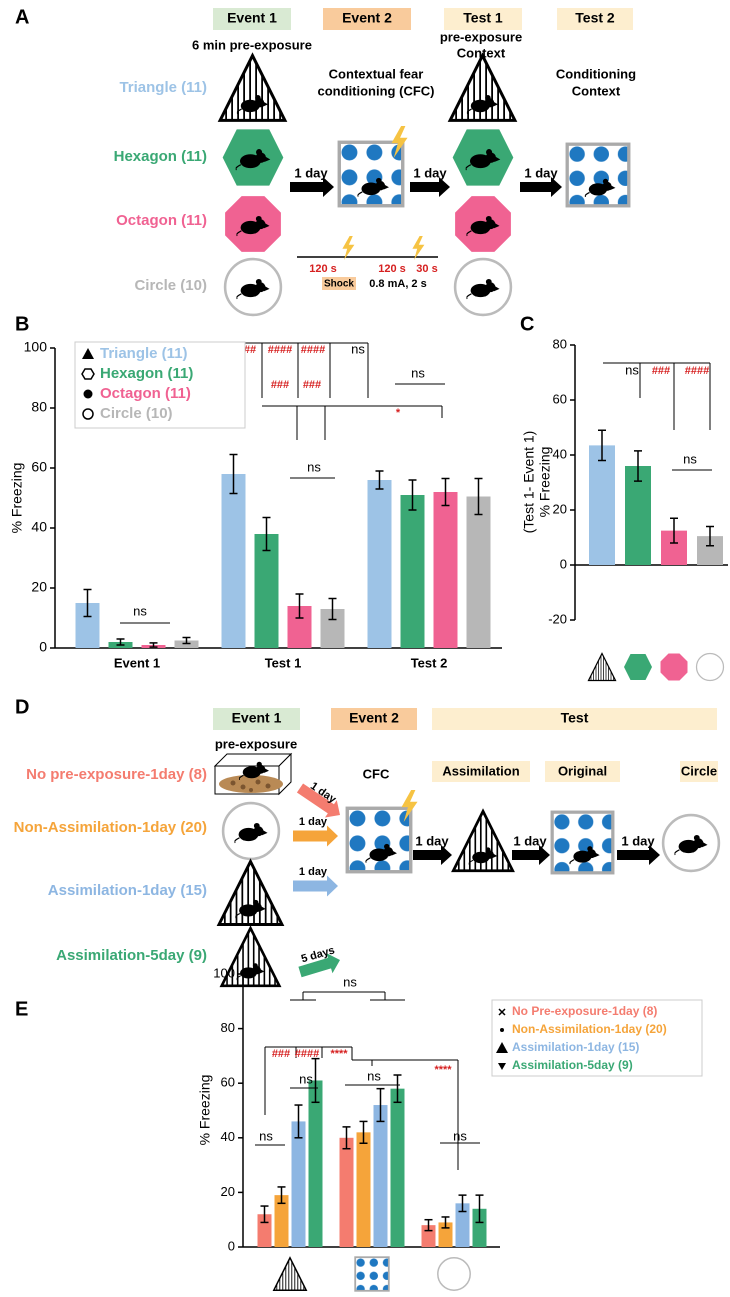 This screenshot has width=730, height=1297. What do you see at coordinates (376, 773) in the screenshot?
I see `note: CFC` at bounding box center [376, 773].